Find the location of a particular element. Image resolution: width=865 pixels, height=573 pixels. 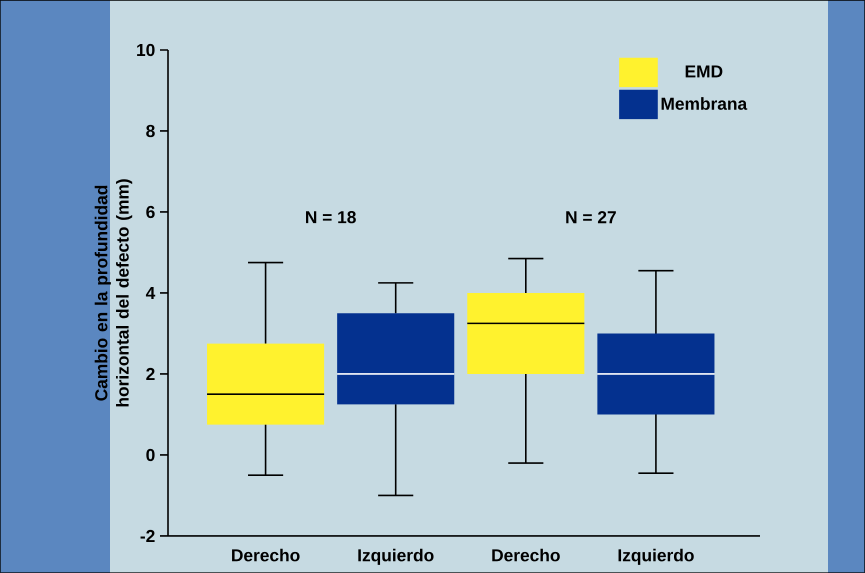

y-tick-label: 6 is located at coordinates (150, 212).